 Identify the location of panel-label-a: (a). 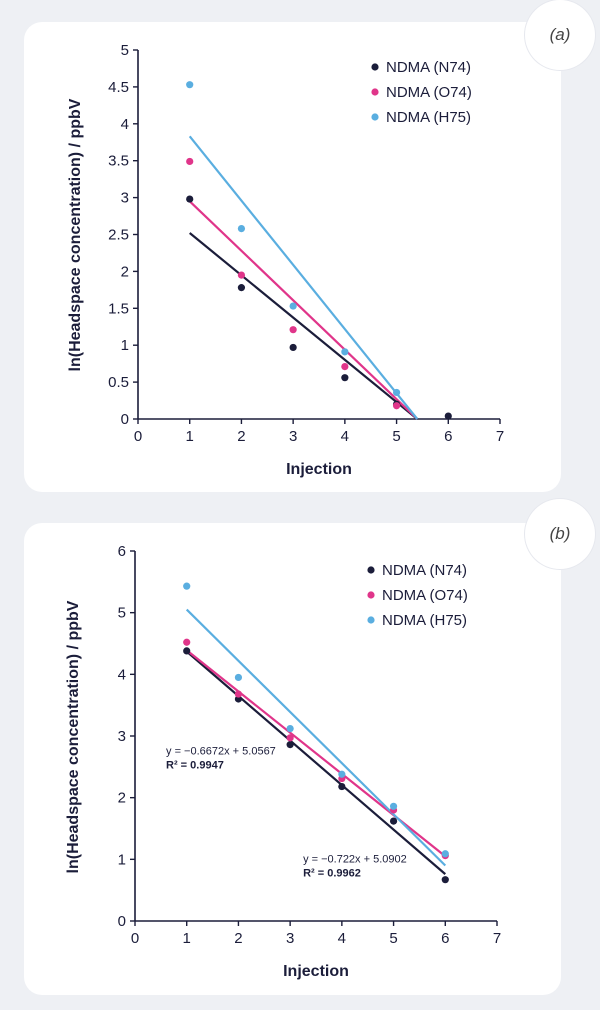
(560, 35).